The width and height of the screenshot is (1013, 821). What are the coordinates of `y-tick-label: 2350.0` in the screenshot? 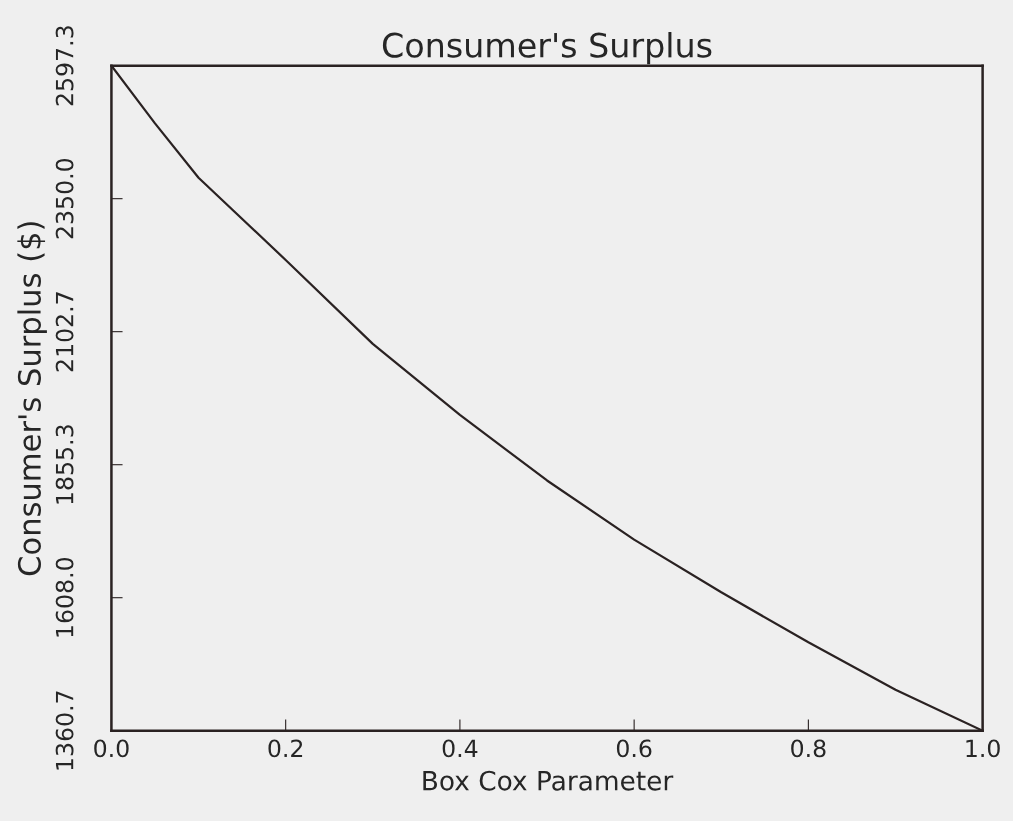 It's located at (64, 198).